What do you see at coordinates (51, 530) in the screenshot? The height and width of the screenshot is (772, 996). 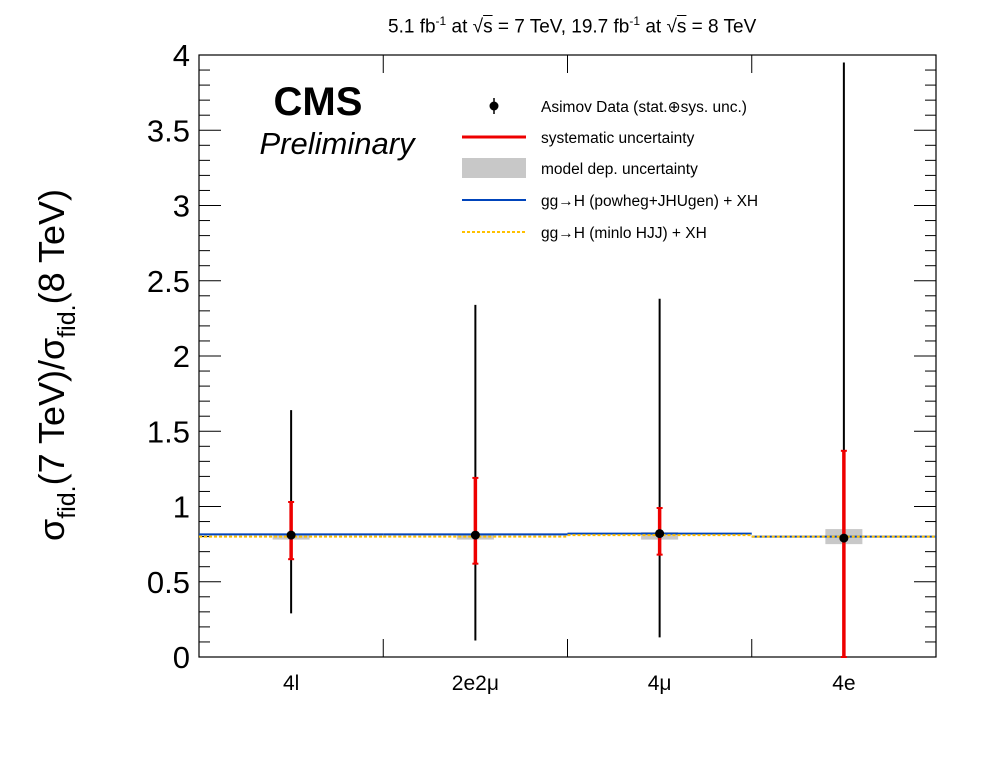 I see `y-axis-title-sigma-num: σ` at bounding box center [51, 530].